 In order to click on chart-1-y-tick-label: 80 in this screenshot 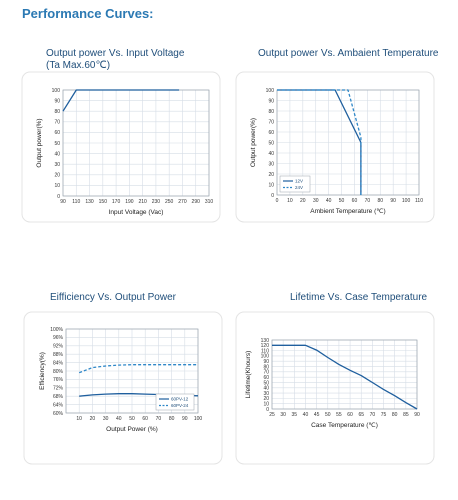, I will do `click(57, 112)`.